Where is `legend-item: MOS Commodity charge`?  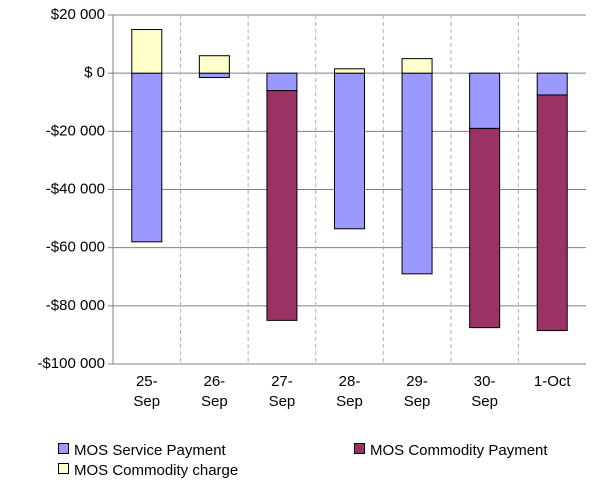 legend-item: MOS Commodity charge is located at coordinates (148, 471).